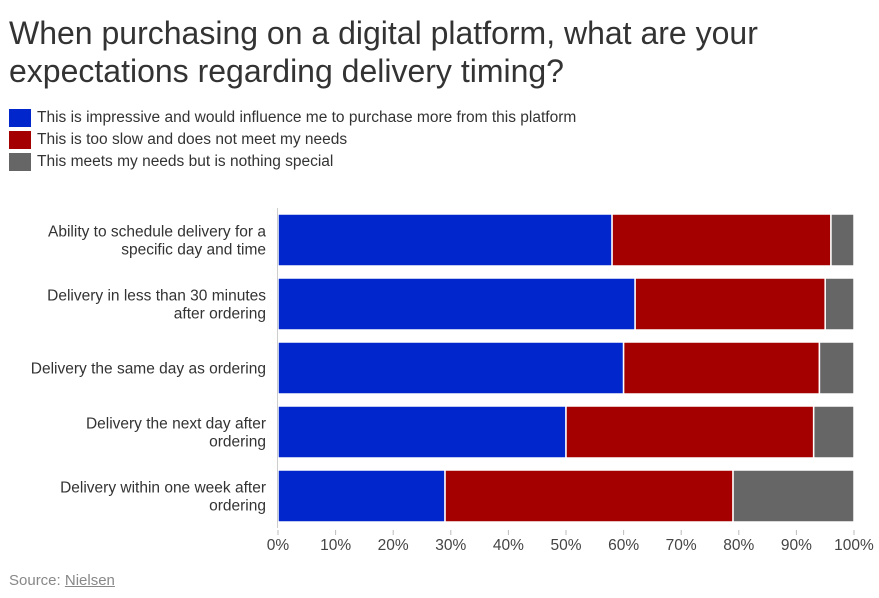  I want to click on bar-too-slow-ability-to-schedule-delivery-for-a-specific-day-and-time, so click(721, 240).